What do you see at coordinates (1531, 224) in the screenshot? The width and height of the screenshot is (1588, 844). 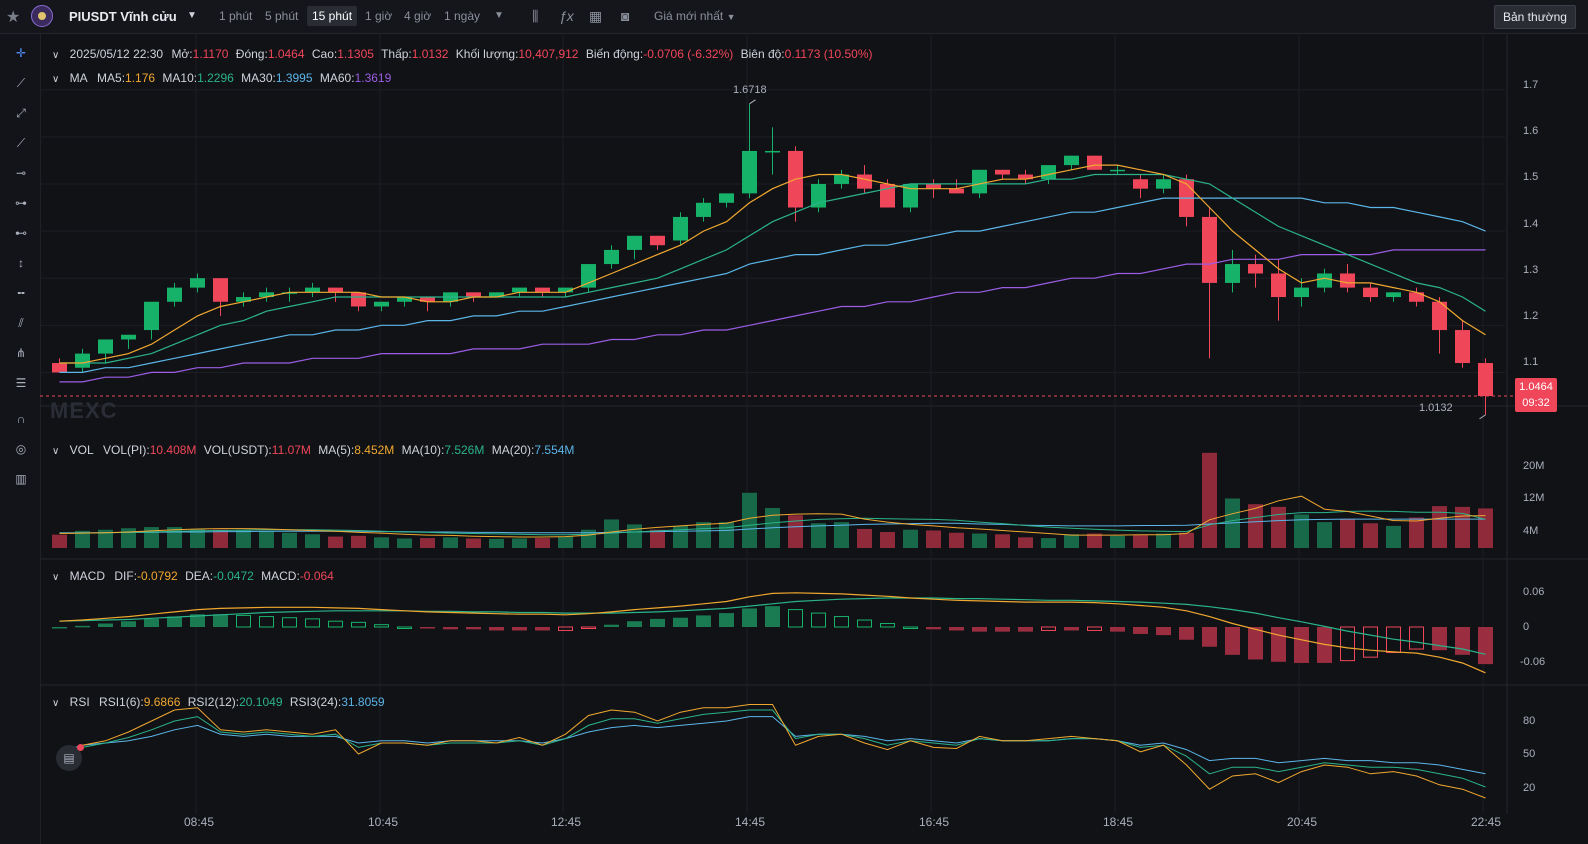 I see `price-tick: 1.4` at bounding box center [1531, 224].